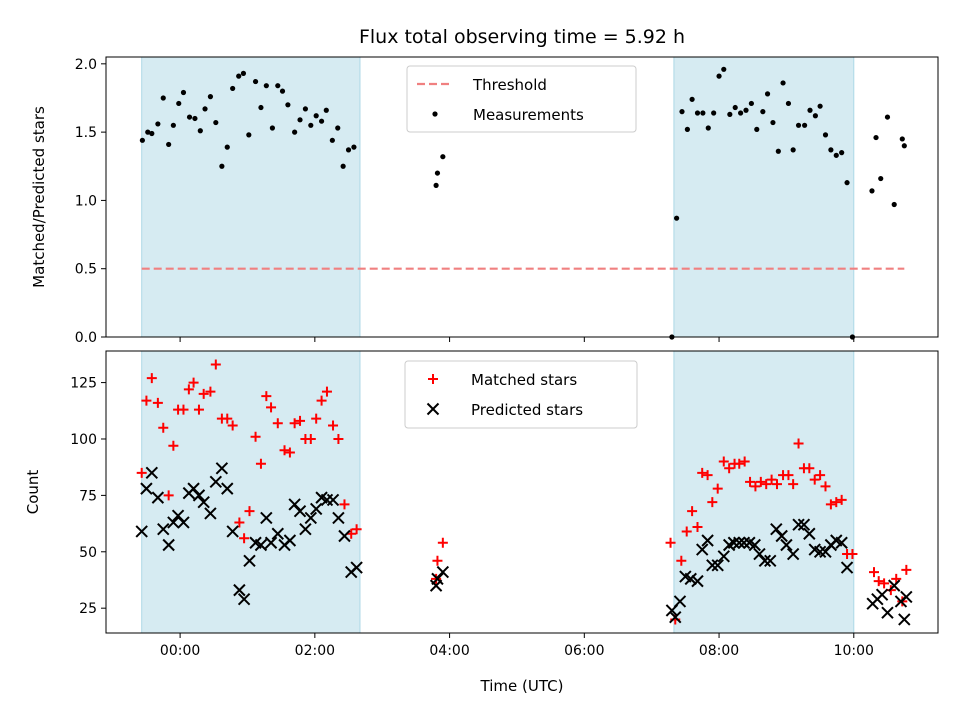 This screenshot has width=960, height=720. Describe the element at coordinates (521, 394) in the screenshot. I see `legend-frame` at that location.